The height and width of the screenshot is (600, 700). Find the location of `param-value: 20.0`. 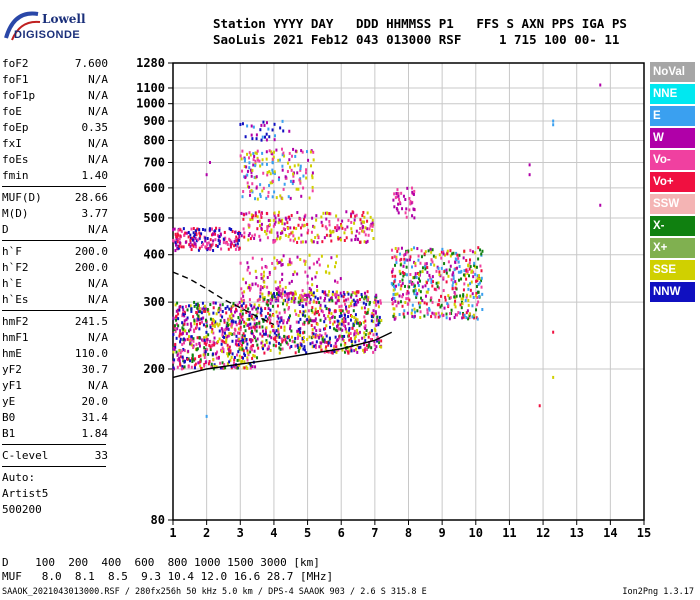

param-value: 20.0 is located at coordinates (95, 401).